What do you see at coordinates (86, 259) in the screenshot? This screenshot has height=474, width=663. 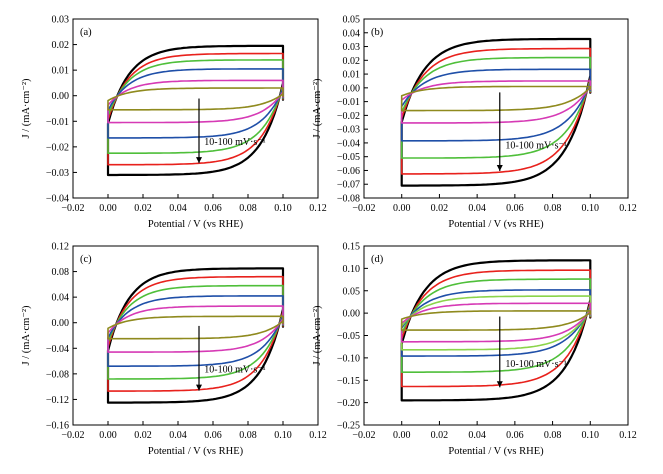 I see `panel-label: (c)` at bounding box center [86, 259].